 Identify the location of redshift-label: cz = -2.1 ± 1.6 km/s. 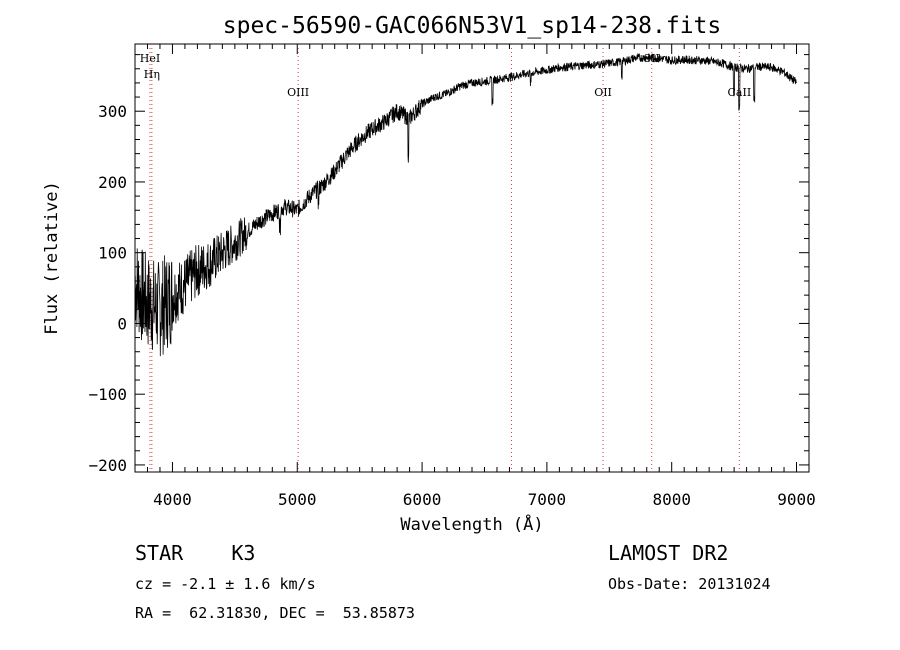
(225, 584).